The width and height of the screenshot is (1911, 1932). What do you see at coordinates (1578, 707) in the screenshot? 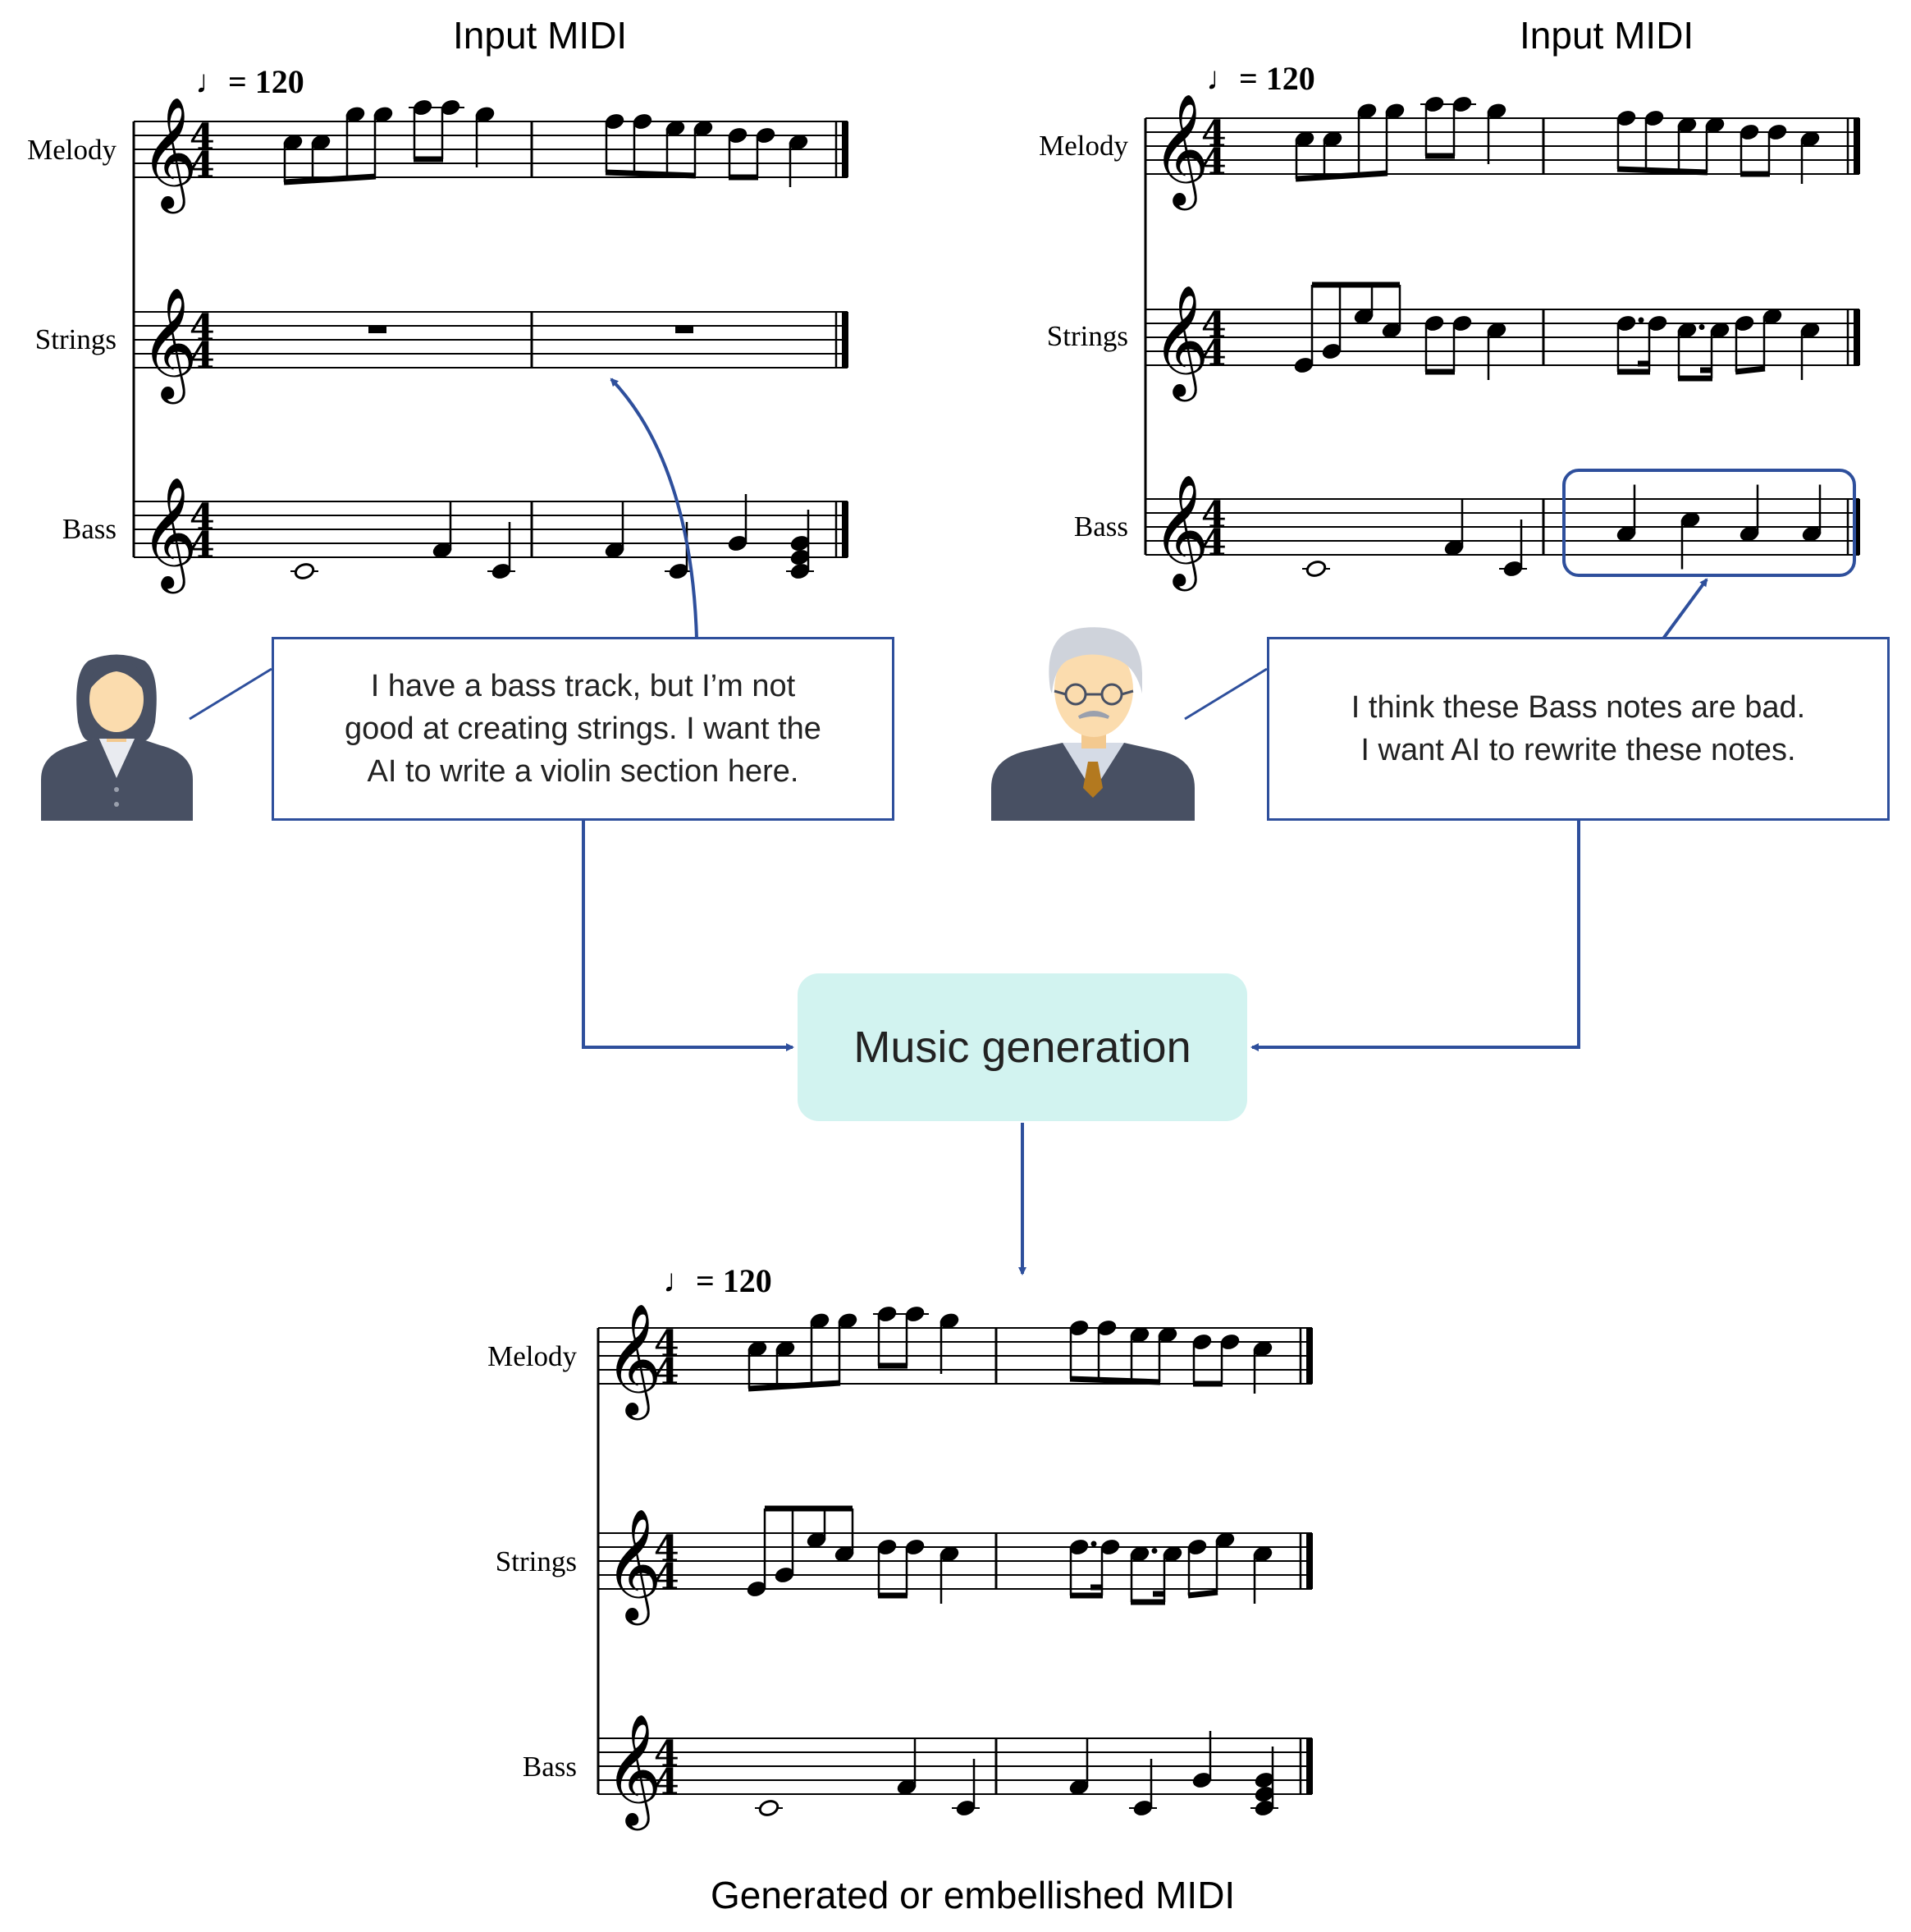
I see `callout-right-line: I think these Bass notes are bad.` at bounding box center [1578, 707].